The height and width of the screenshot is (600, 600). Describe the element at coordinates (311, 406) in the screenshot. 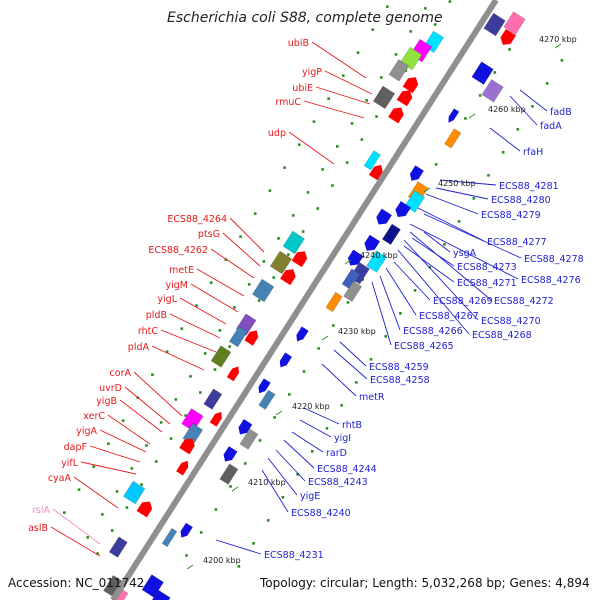

I see `kbp-4220-kbp: 4220 kbp` at that location.